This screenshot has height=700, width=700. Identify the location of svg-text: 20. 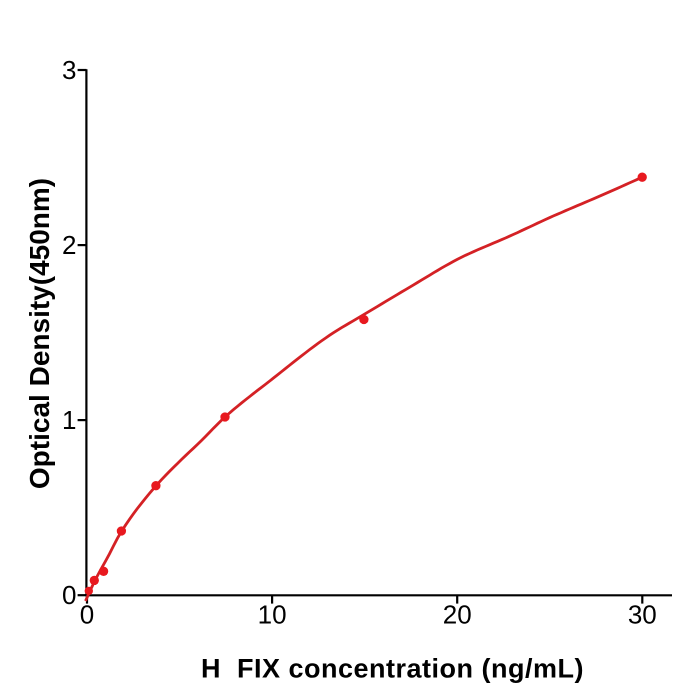
(457, 615).